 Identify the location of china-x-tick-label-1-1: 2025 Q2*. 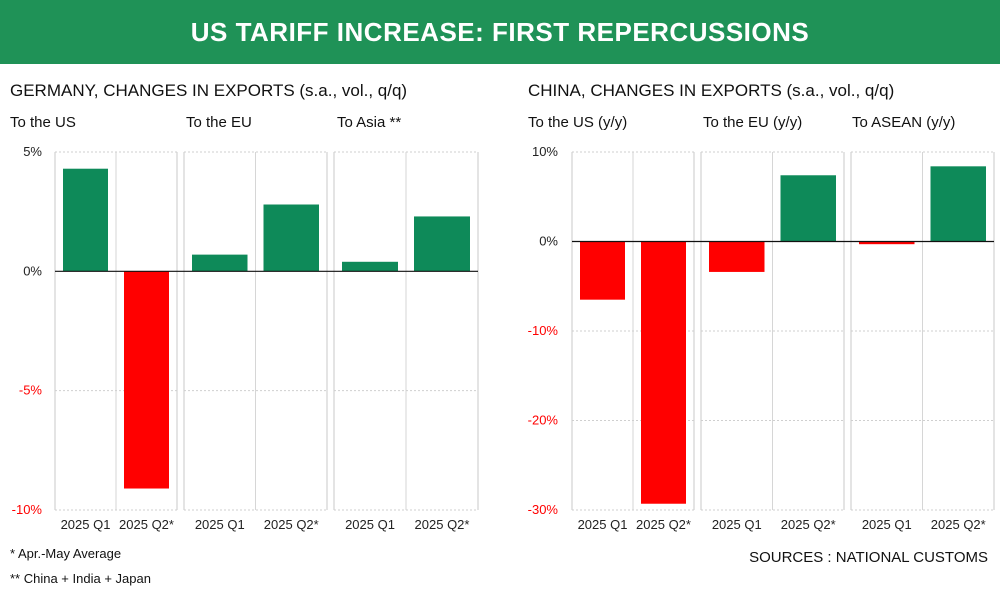
(808, 524).